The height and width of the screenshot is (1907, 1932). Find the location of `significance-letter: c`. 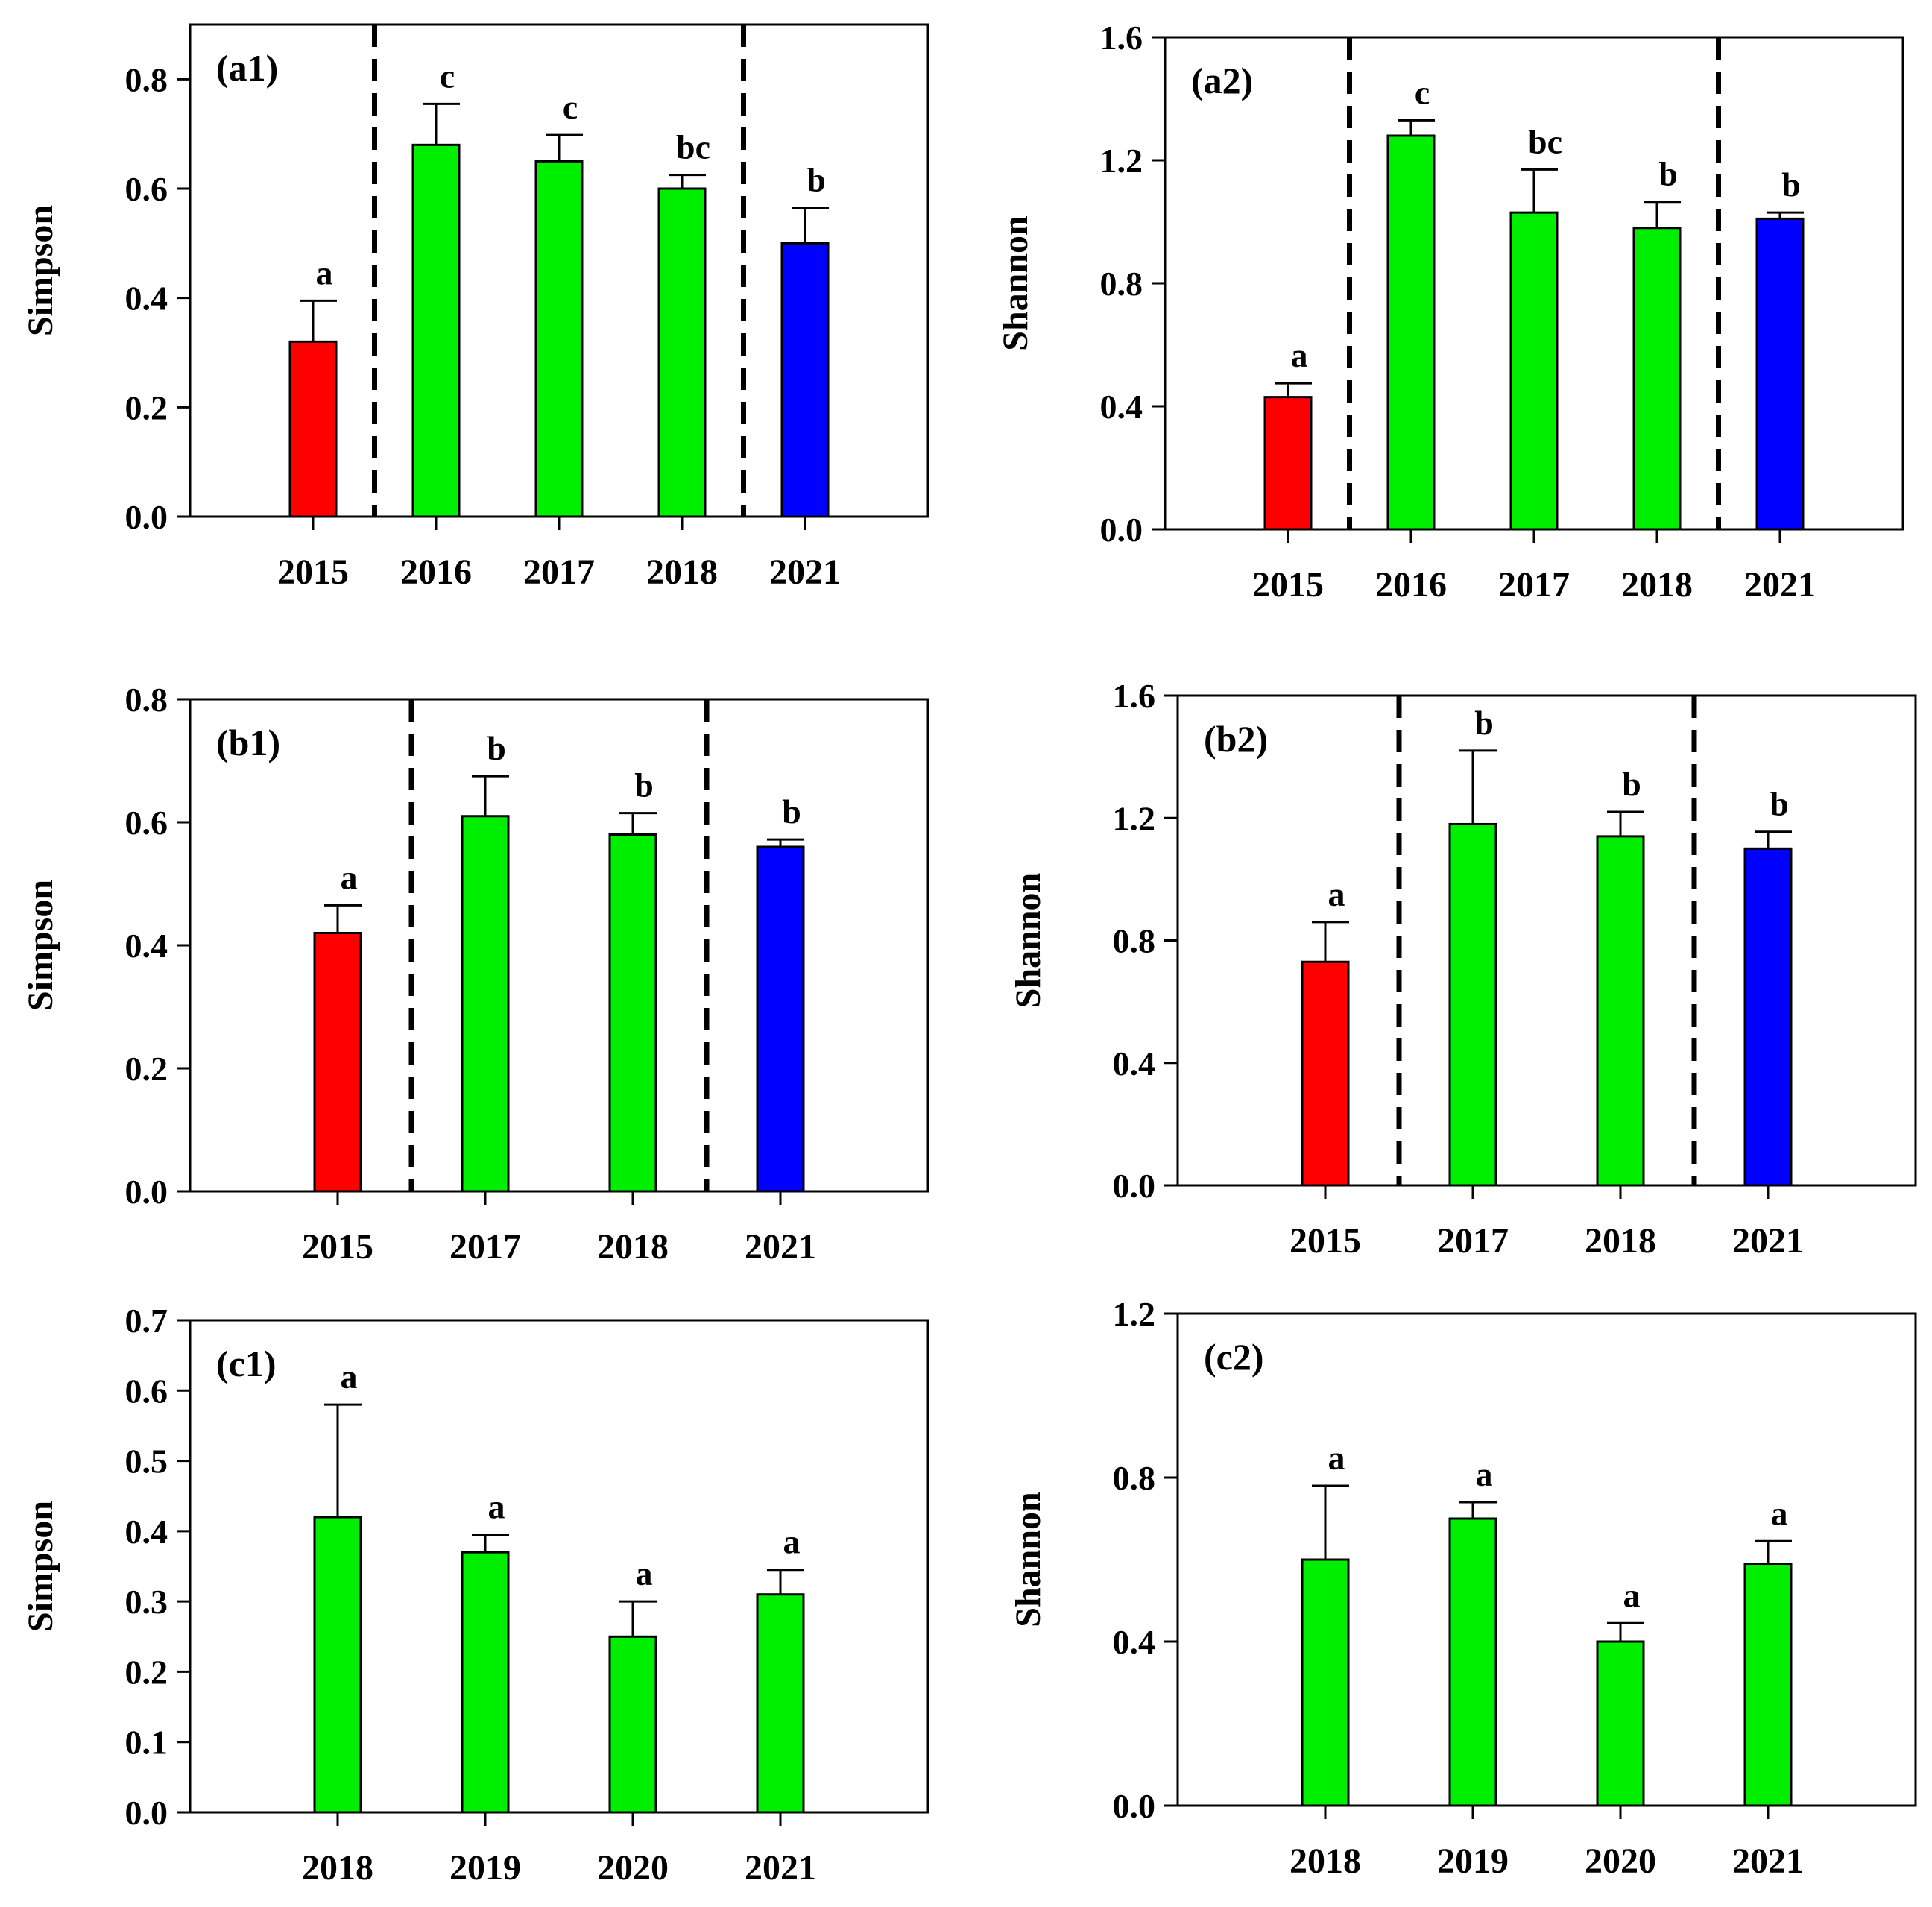

significance-letter: c is located at coordinates (570, 107).